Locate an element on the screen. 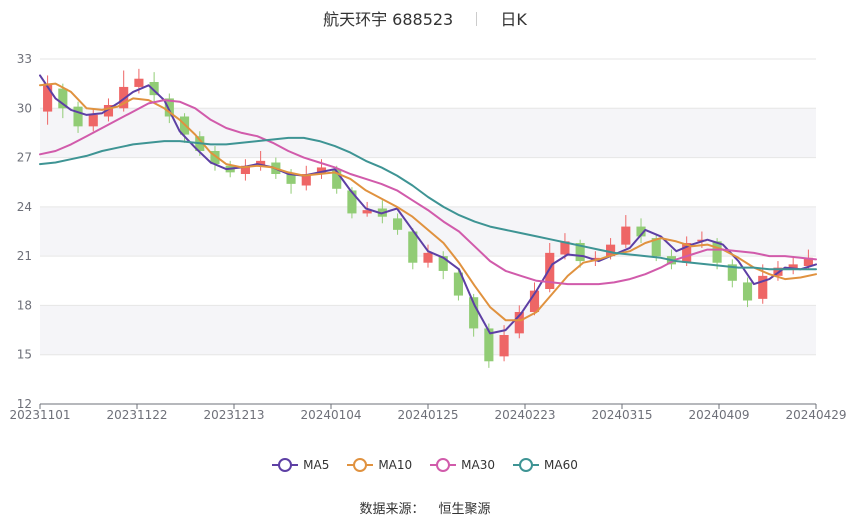 Image resolution: width=850 pixels, height=517 pixels. chart-title: 航天环宇 688523 日K is located at coordinates (425, 18).